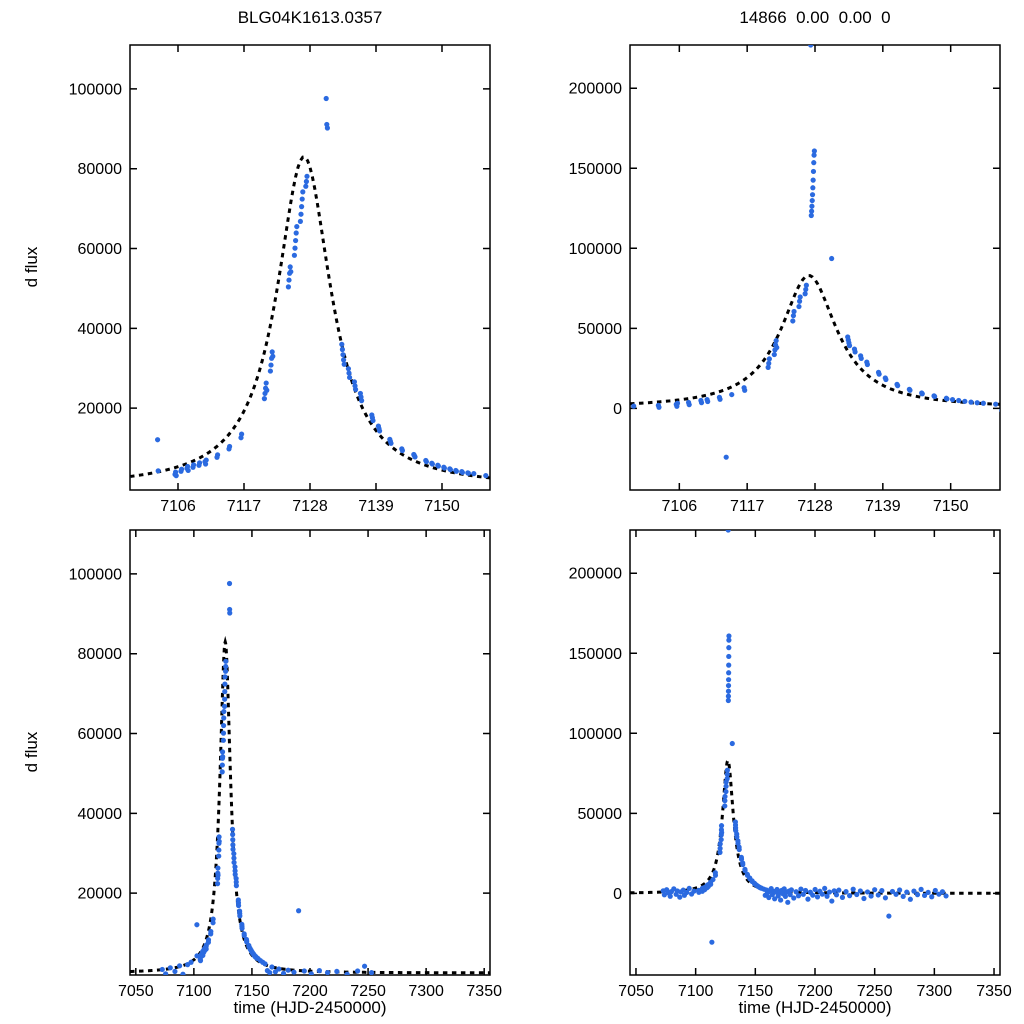 This screenshot has width=1024, height=1024. Describe the element at coordinates (815, 1007) in the screenshot. I see `x-axis-label-right: time (HJD-2450000)` at that location.